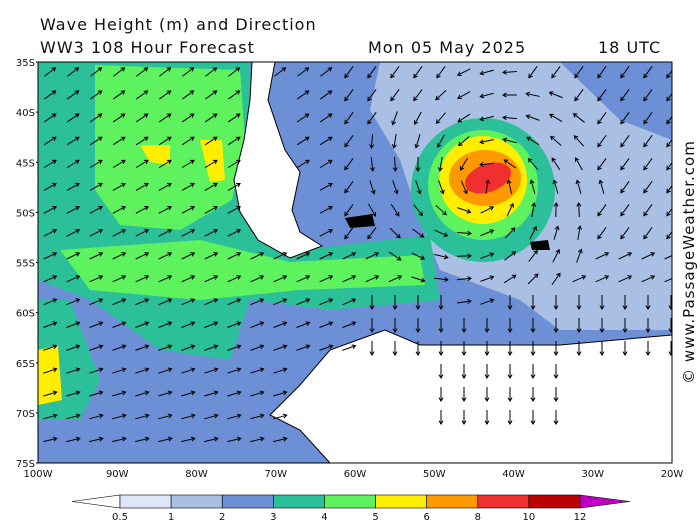  What do you see at coordinates (196, 474) in the screenshot?
I see `lon-label: 80W` at bounding box center [196, 474].